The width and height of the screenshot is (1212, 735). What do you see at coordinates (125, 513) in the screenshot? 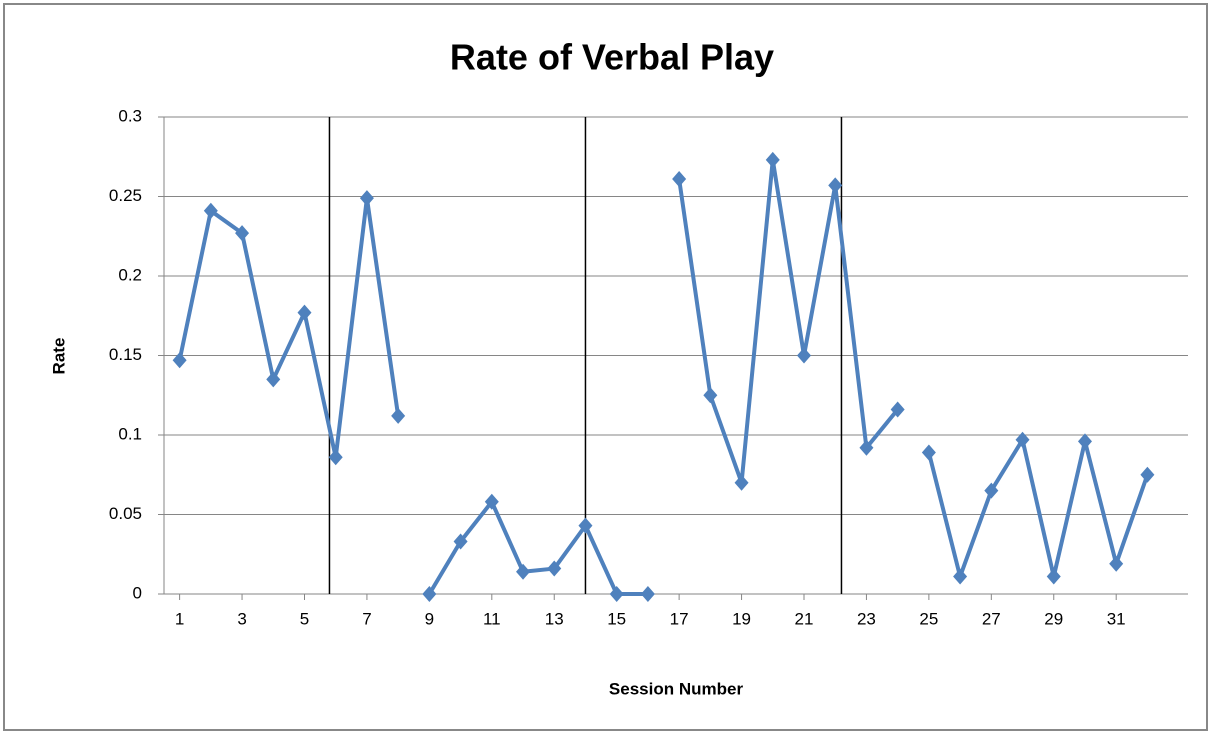
I see `y-tick-label: 0.05` at bounding box center [125, 513].